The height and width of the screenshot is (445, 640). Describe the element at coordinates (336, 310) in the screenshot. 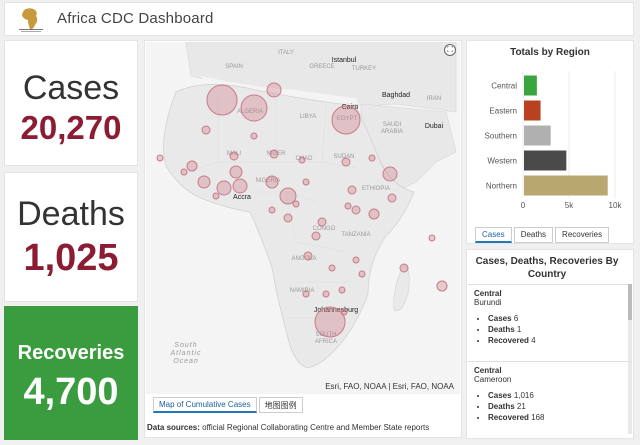

I see `map-label-johannesburg: Johannesburg` at that location.